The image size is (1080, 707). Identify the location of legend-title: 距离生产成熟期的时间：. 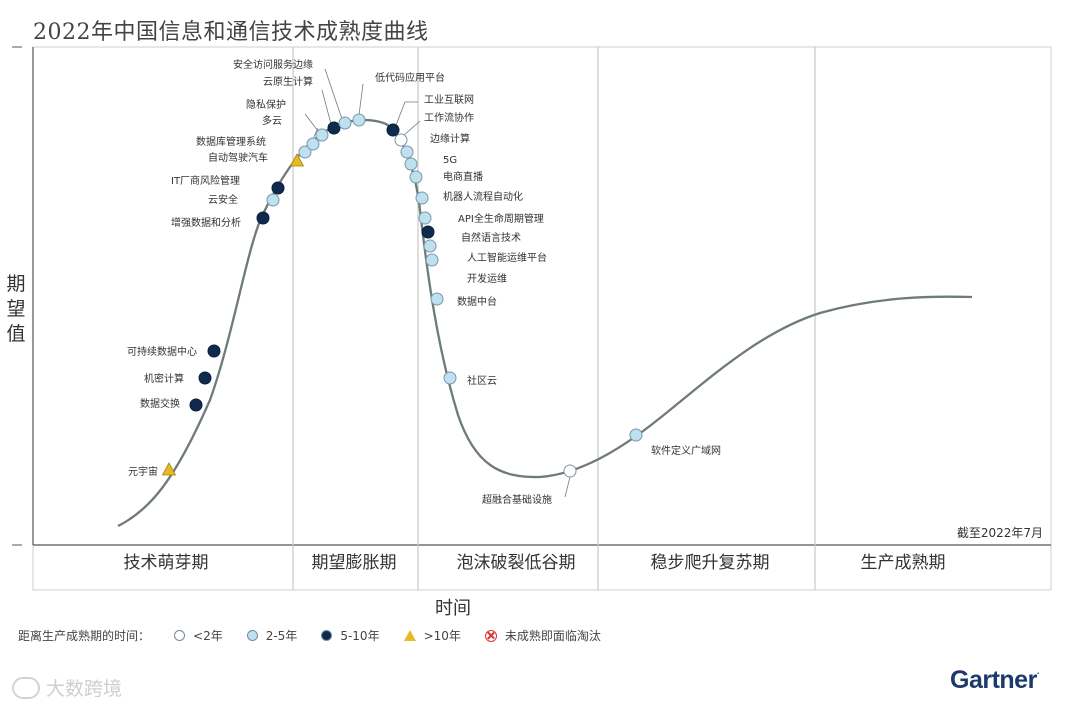
(84, 636).